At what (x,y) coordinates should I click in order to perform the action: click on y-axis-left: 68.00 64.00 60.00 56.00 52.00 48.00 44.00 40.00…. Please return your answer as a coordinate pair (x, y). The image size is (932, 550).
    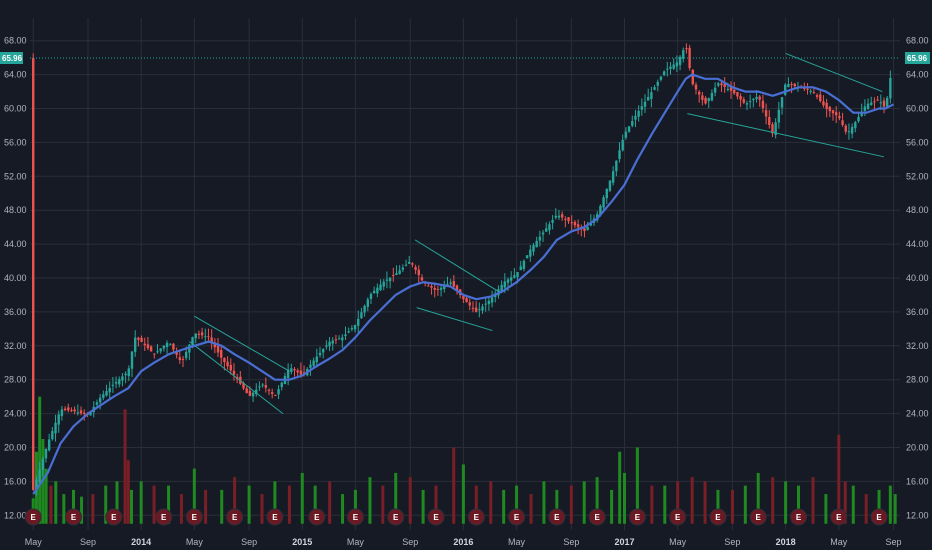
    Looking at the image, I should click on (15, 278).